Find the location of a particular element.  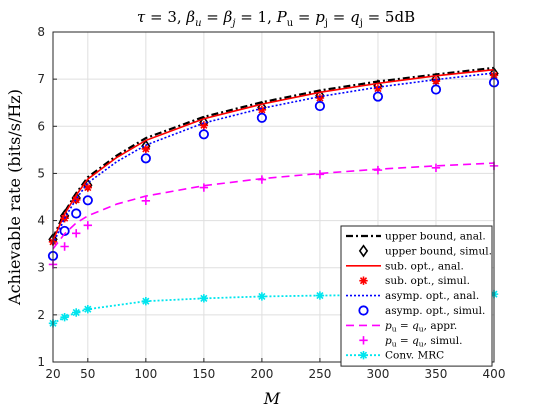

legend-label: upper bound, simul. is located at coordinates (438, 251).